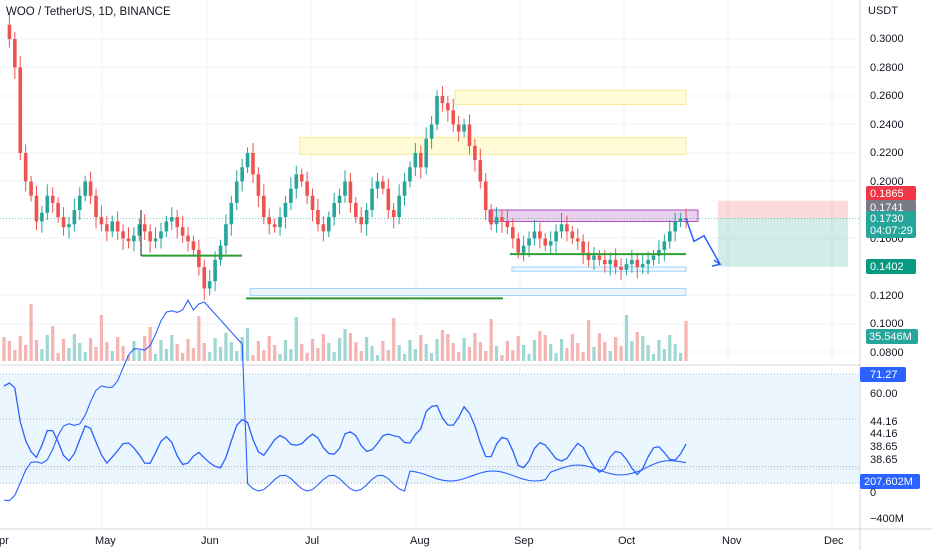 The image size is (932, 550). Describe the element at coordinates (888, 482) in the screenshot. I see `obv-value-text: 207.602M` at that location.